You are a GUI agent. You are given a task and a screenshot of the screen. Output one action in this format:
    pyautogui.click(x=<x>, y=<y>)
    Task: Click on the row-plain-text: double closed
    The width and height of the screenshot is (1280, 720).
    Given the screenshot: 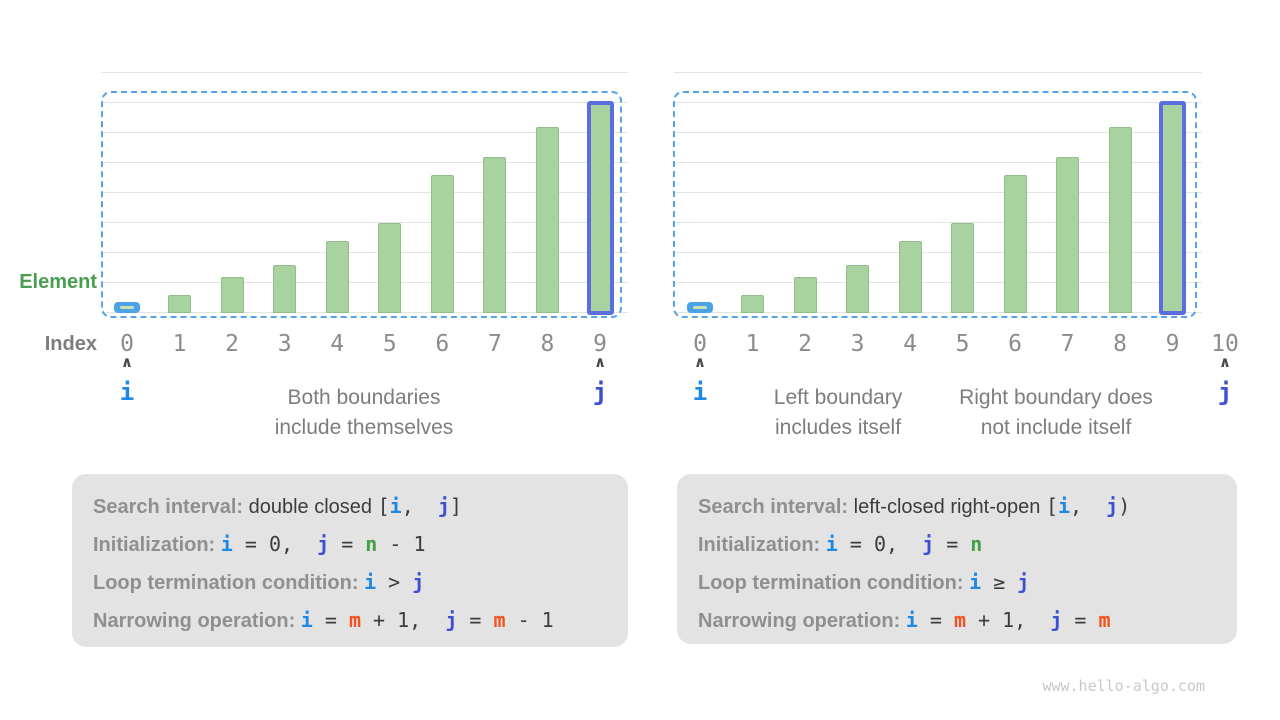 What is the action you would take?
    pyautogui.click(x=313, y=507)
    